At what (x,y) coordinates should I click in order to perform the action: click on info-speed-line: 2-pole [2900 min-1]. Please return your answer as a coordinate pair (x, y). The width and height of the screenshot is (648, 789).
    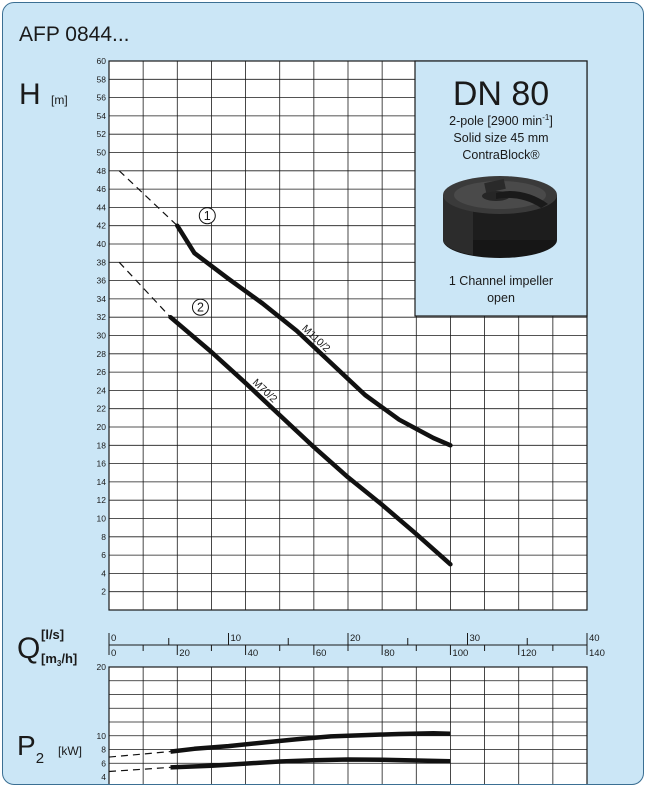
    Looking at the image, I should click on (501, 120).